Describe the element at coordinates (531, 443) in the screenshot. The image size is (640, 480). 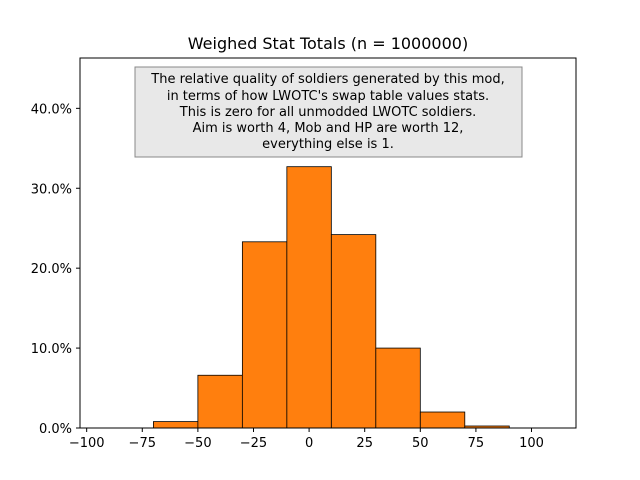
I see `x-tick-label: 100` at that location.